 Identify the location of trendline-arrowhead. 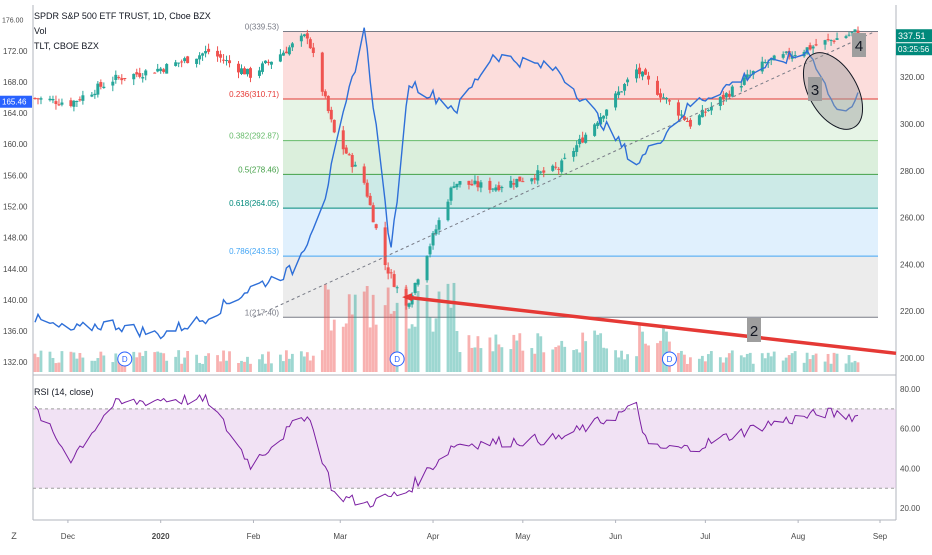
(407, 297).